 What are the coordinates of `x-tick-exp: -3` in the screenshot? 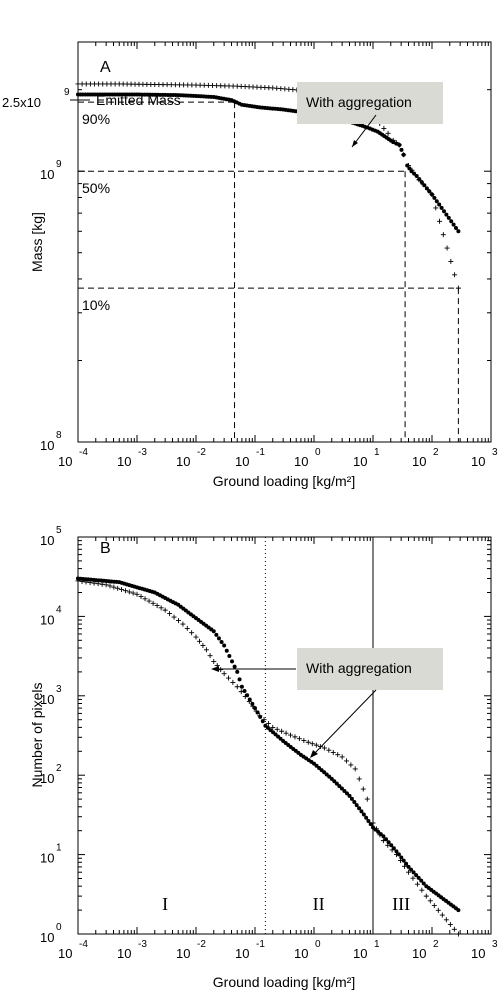 It's located at (142, 452).